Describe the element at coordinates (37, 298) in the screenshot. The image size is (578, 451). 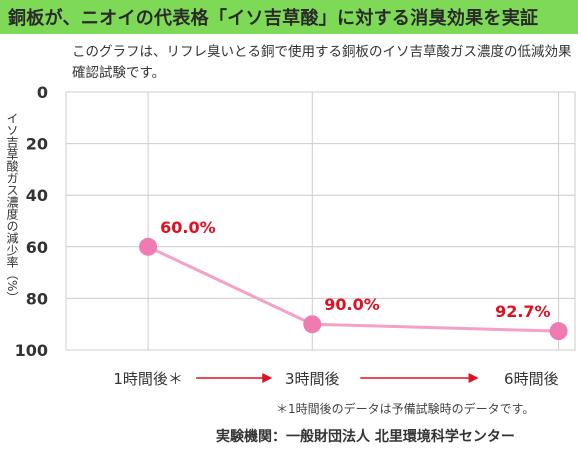
I see `y-tick-label: 80` at that location.